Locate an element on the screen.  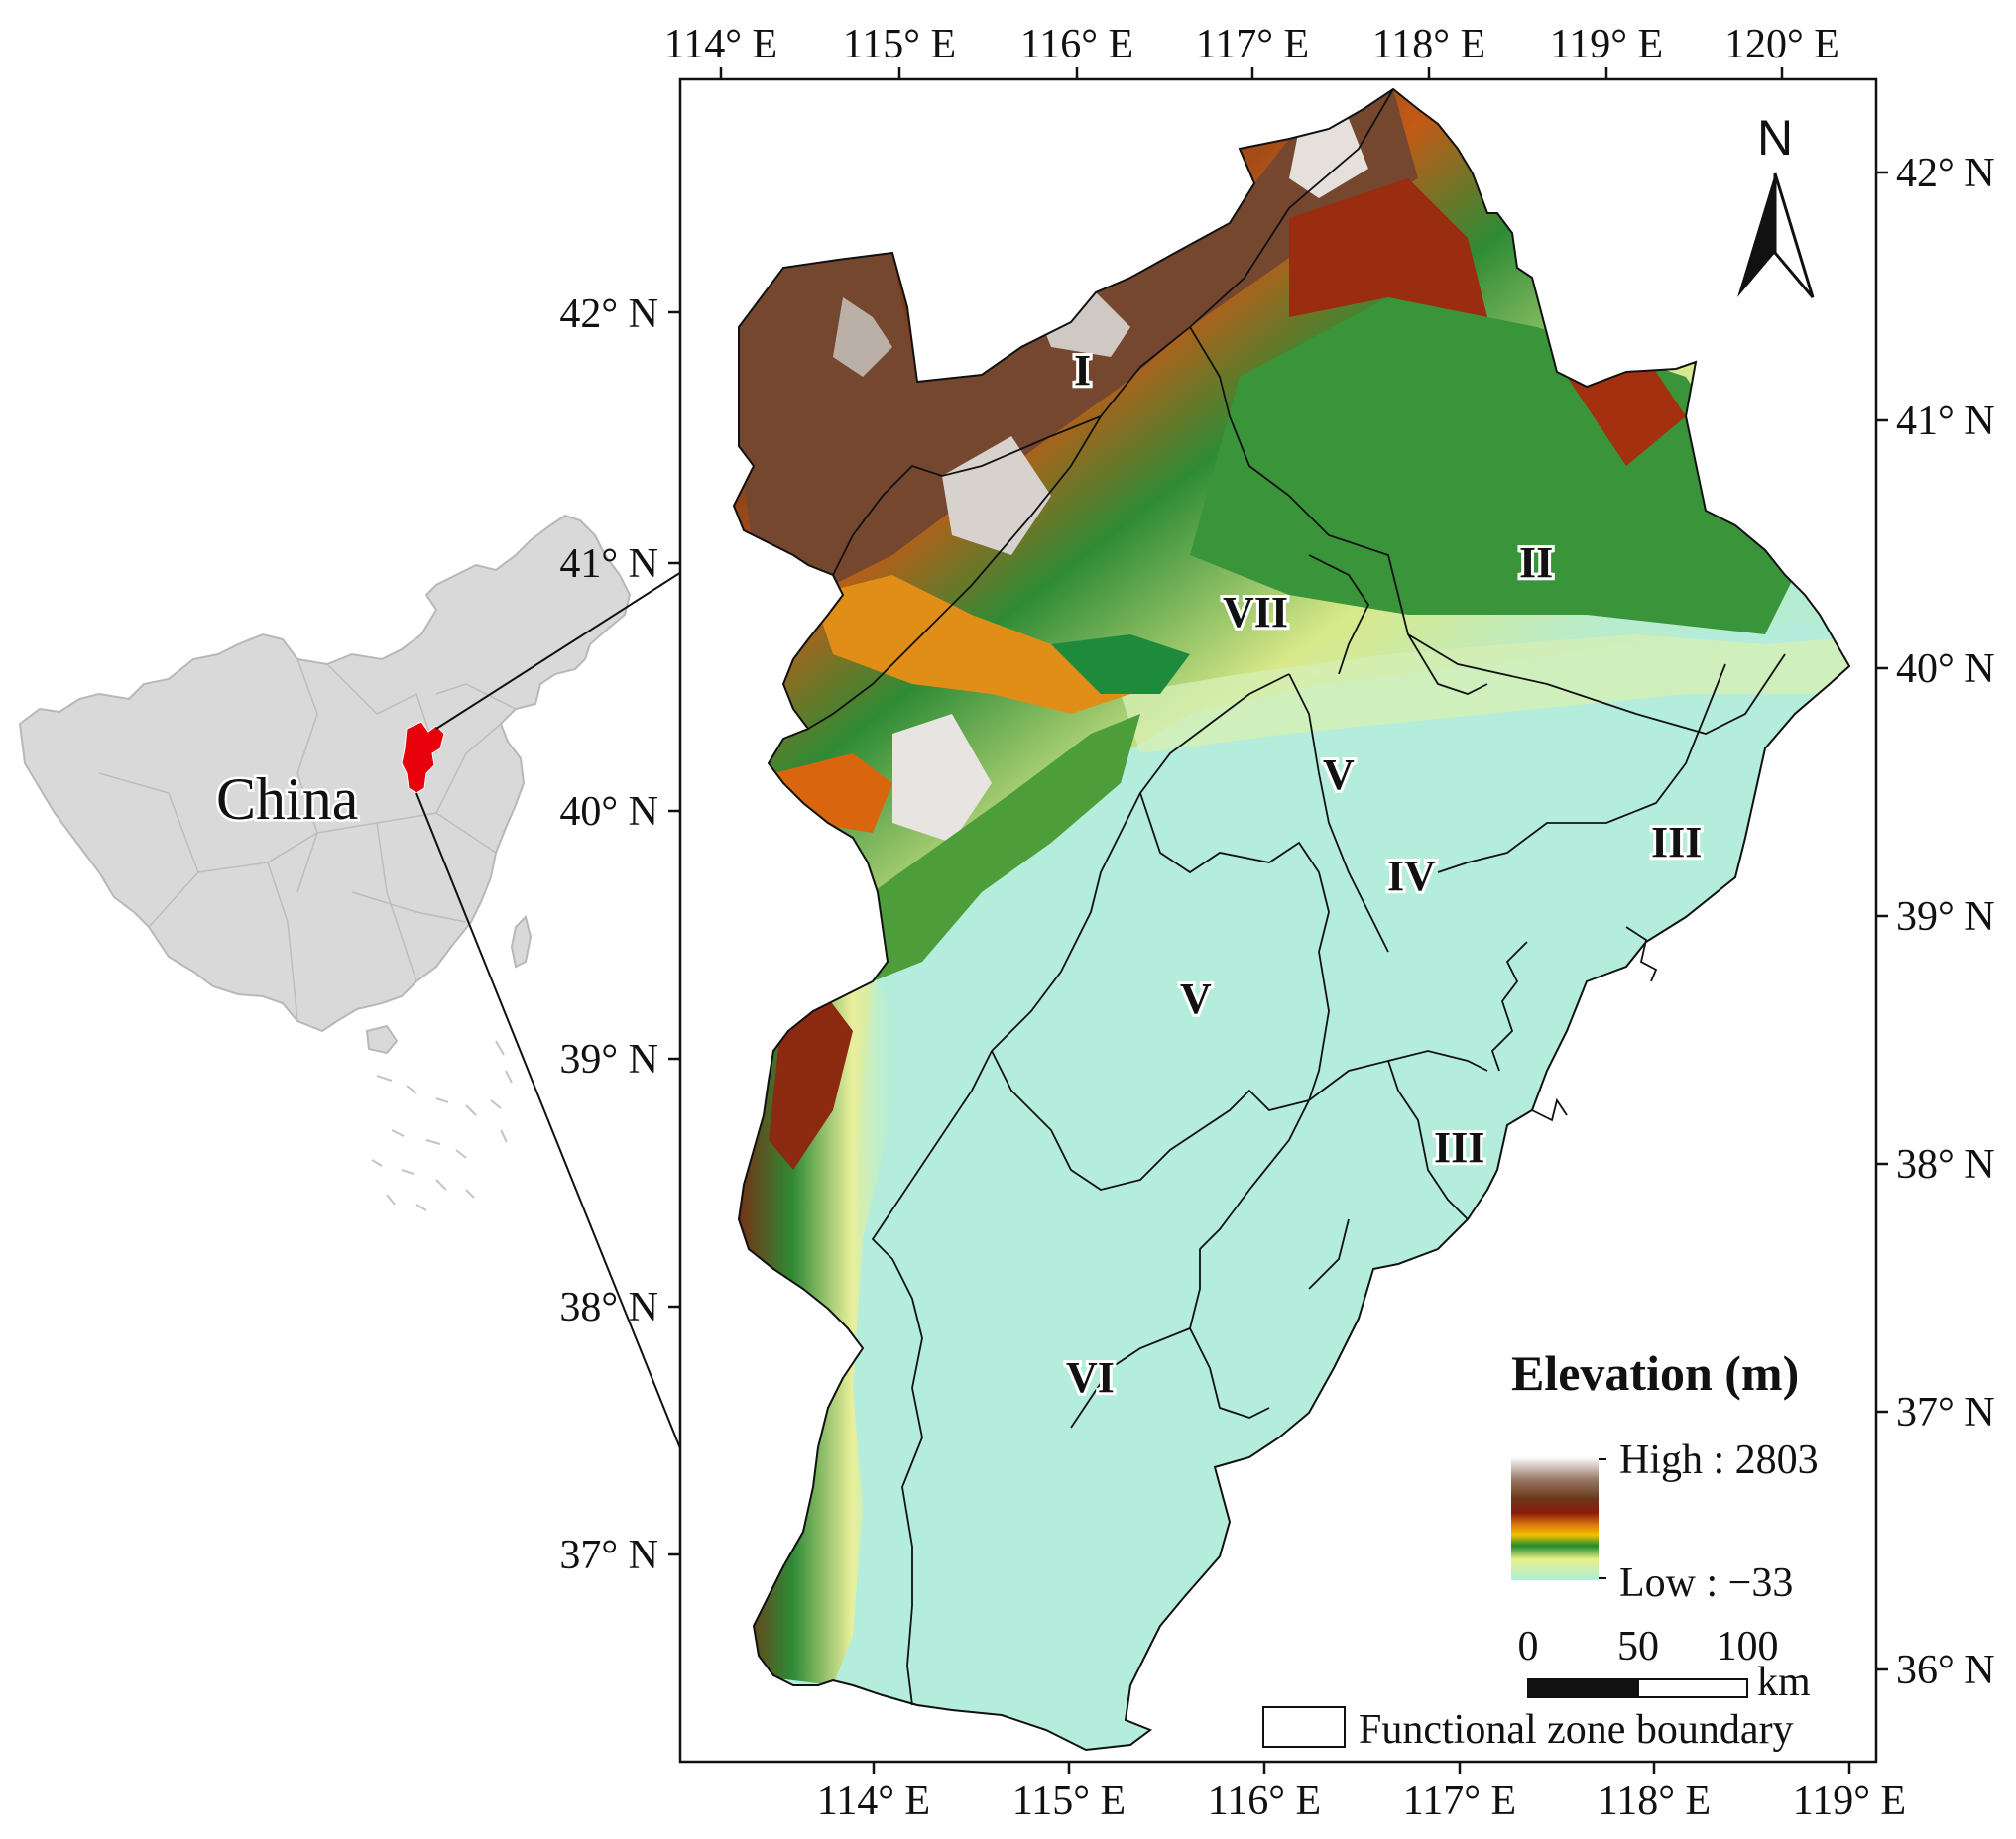
bottom-tick-label: 118° E is located at coordinates (1654, 1801).